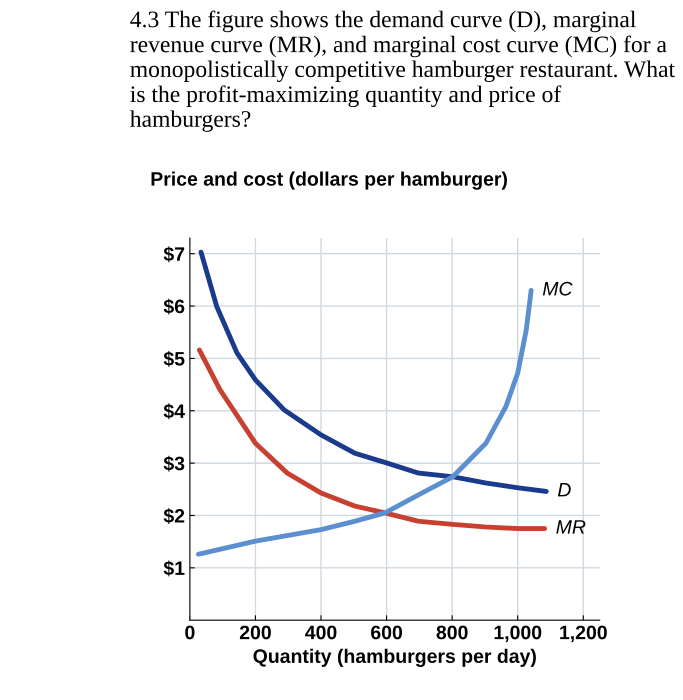 The width and height of the screenshot is (683, 700). Describe the element at coordinates (174, 464) in the screenshot. I see `y-tick-label: $3` at that location.